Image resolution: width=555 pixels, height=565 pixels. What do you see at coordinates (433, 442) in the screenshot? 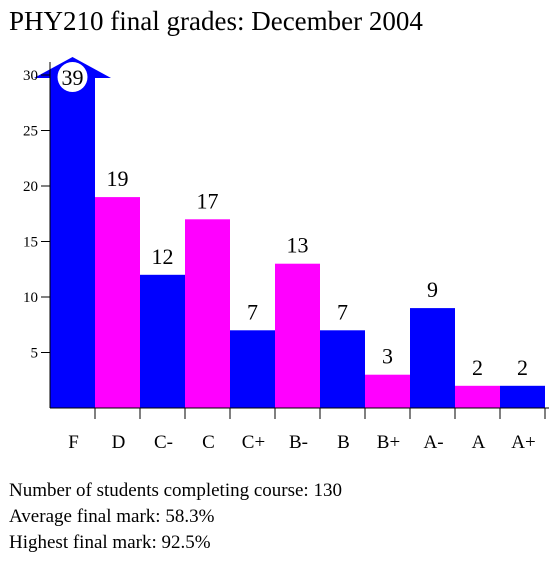
I see `category-label: A-` at bounding box center [433, 442].